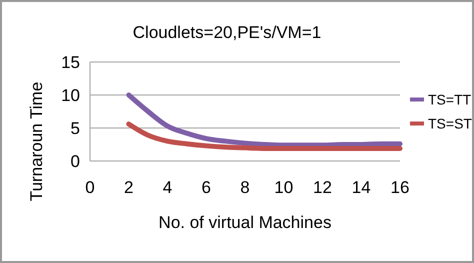  I want to click on legend-label: TS=TT, so click(450, 99).